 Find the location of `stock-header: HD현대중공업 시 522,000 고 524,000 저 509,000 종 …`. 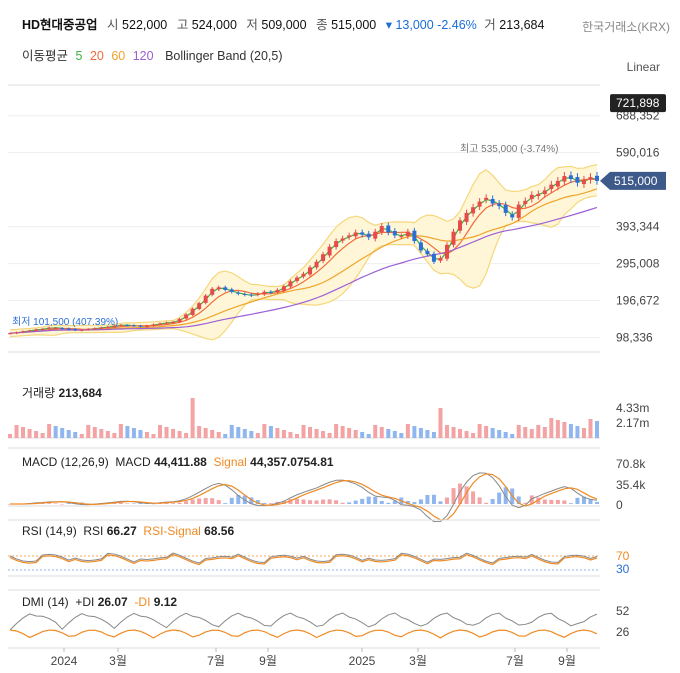

stock-header: HD현대중공업 시 522,000 고 524,000 저 509,000 종 … is located at coordinates (286, 23).